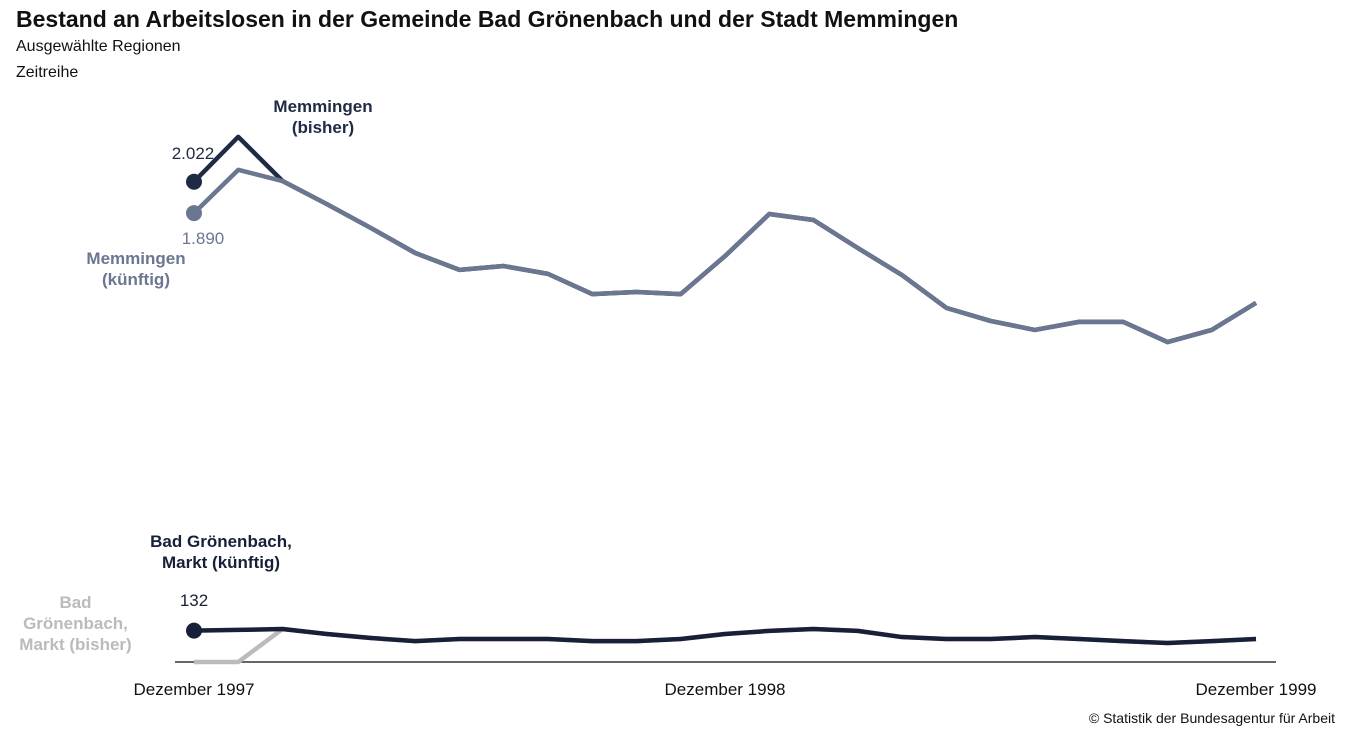 This screenshot has height=729, width=1349. Describe the element at coordinates (323, 117) in the screenshot. I see `series-label: Memmingen (bisher)` at that location.